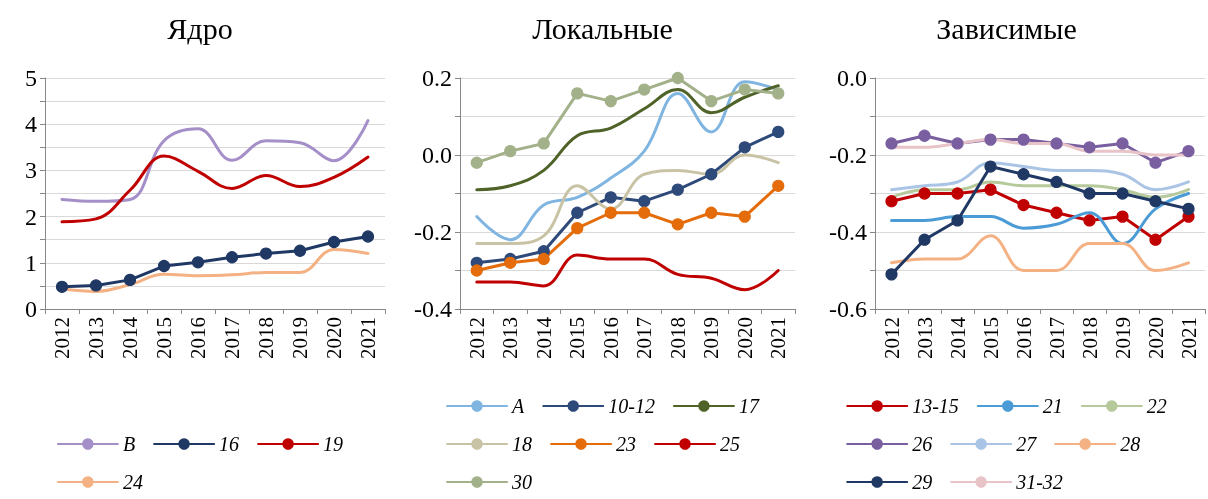  I want to click on chart-title: Зависимые, so click(1006, 28).